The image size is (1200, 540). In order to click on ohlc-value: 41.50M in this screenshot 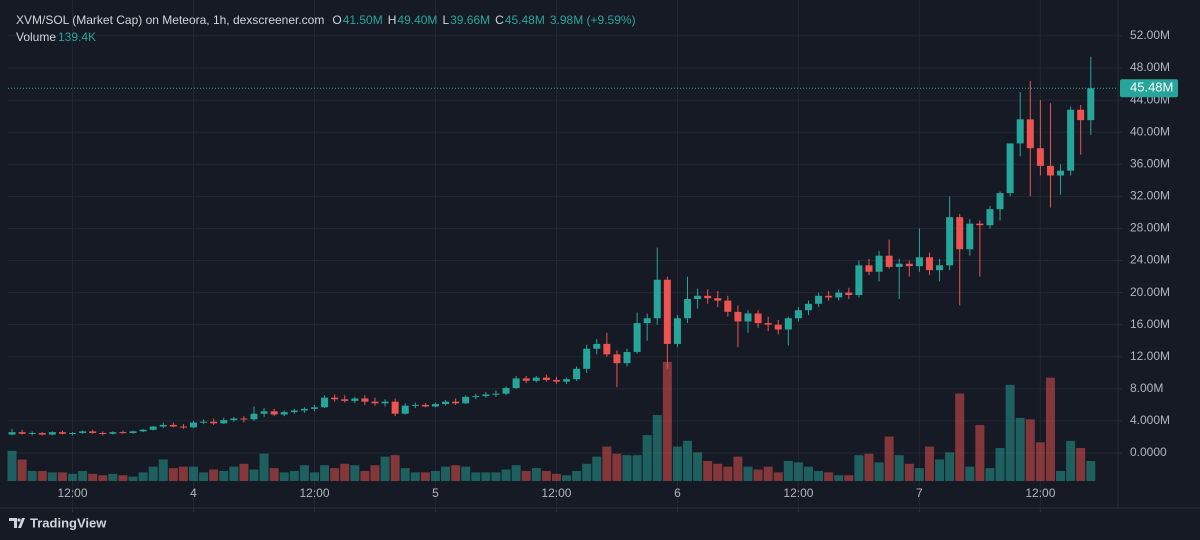, I will do `click(363, 20)`.